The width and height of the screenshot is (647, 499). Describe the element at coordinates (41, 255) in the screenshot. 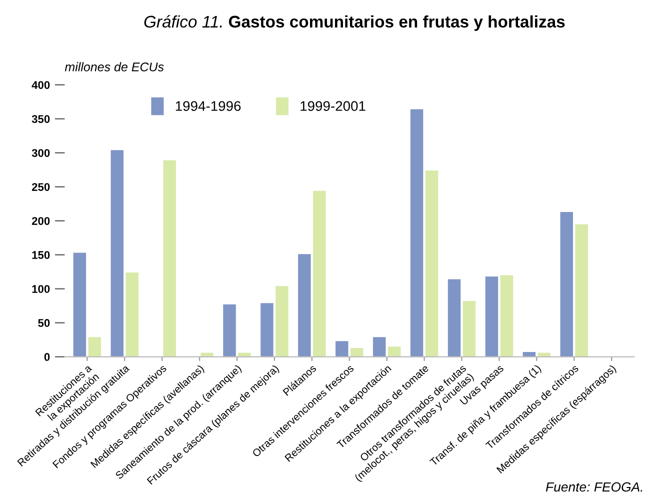

I see `y-tick-label: 150` at that location.